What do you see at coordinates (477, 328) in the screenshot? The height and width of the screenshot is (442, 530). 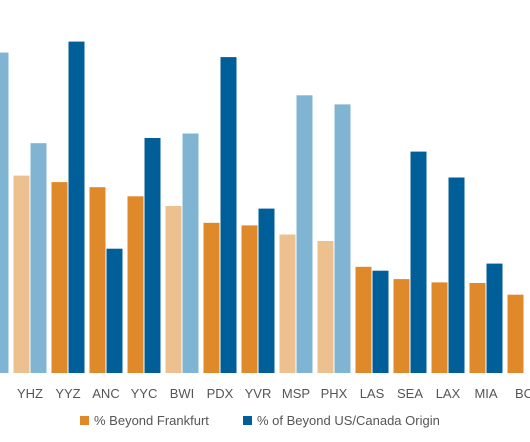 I see `bar-mia-frankfurt` at bounding box center [477, 328].